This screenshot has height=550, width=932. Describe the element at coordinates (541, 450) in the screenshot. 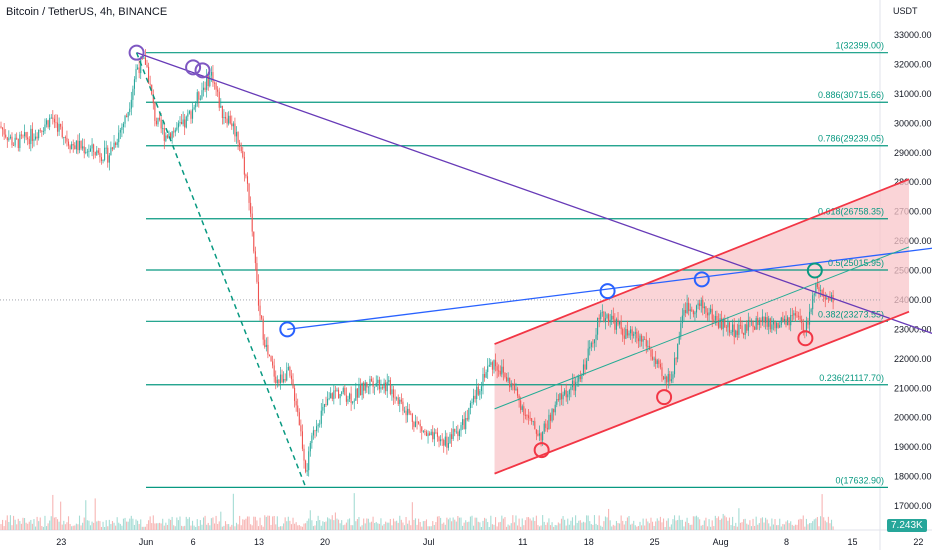

I see `marker-circle-red` at that location.